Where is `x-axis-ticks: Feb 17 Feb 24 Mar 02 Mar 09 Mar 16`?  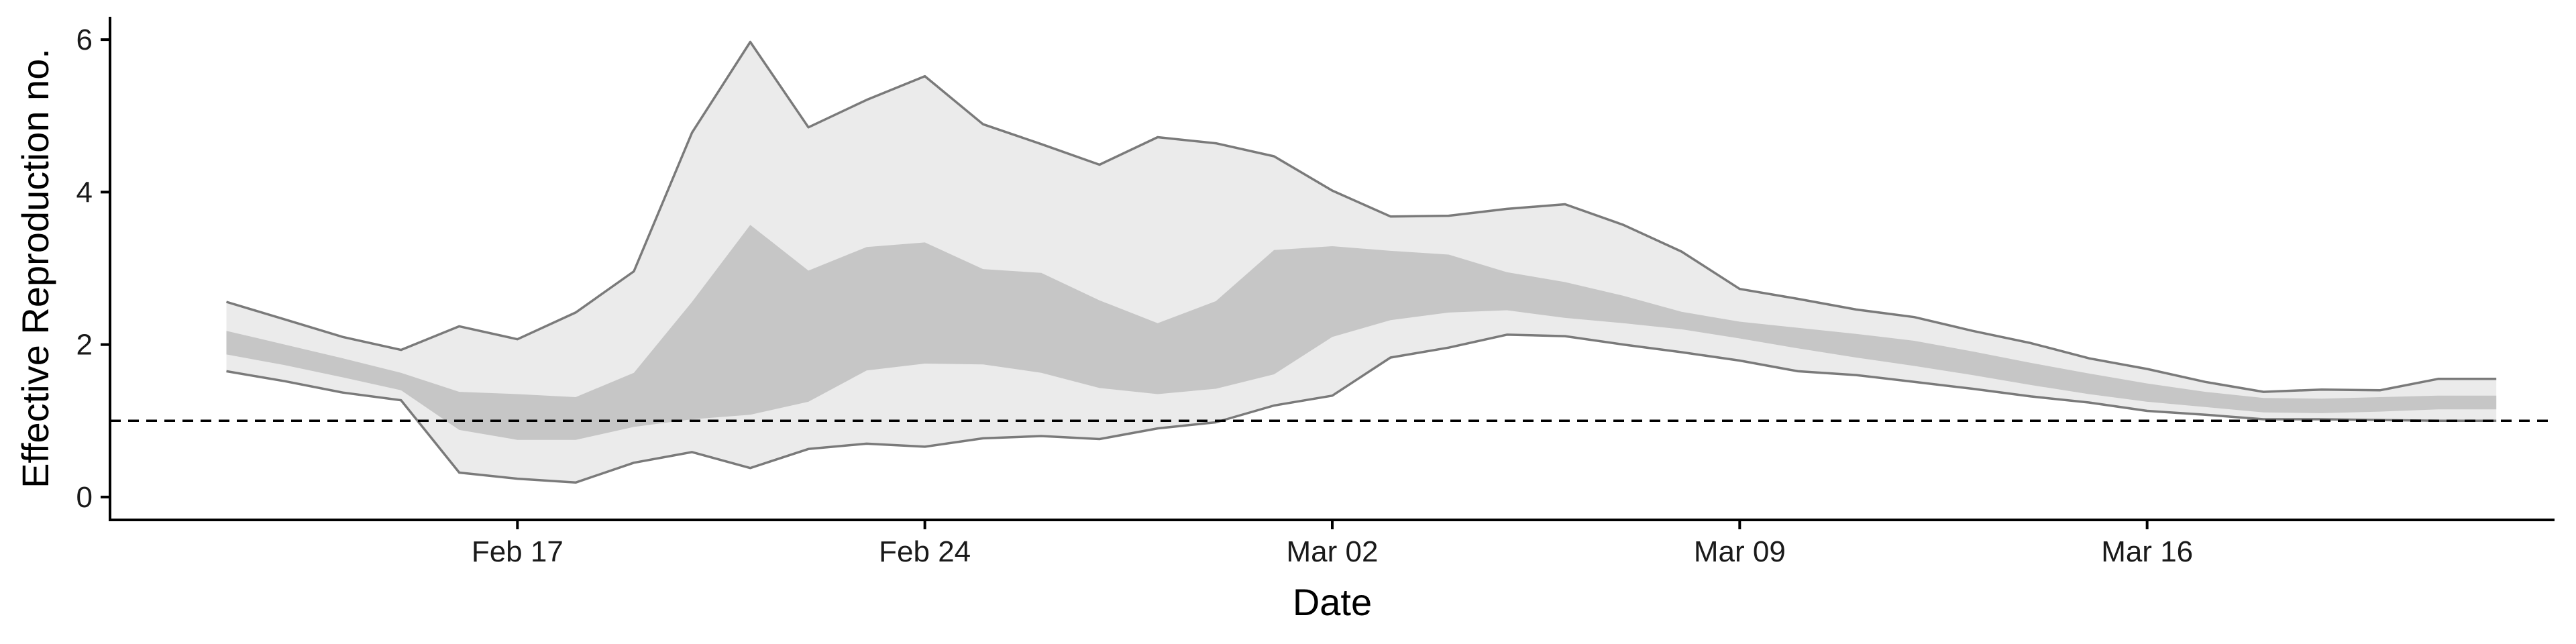
x-axis-ticks: Feb 17 Feb 24 Mar 02 Mar 09 Mar 16 is located at coordinates (1332, 544).